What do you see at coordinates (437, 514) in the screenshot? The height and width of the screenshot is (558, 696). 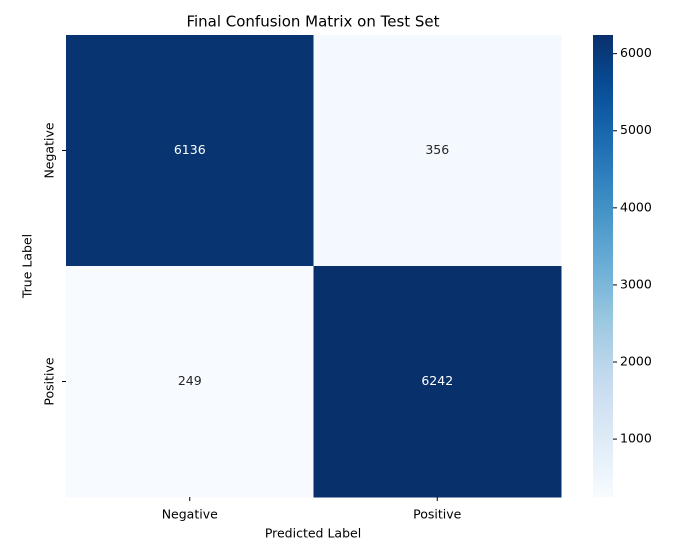 I see `x-tick-label: Positive` at bounding box center [437, 514].